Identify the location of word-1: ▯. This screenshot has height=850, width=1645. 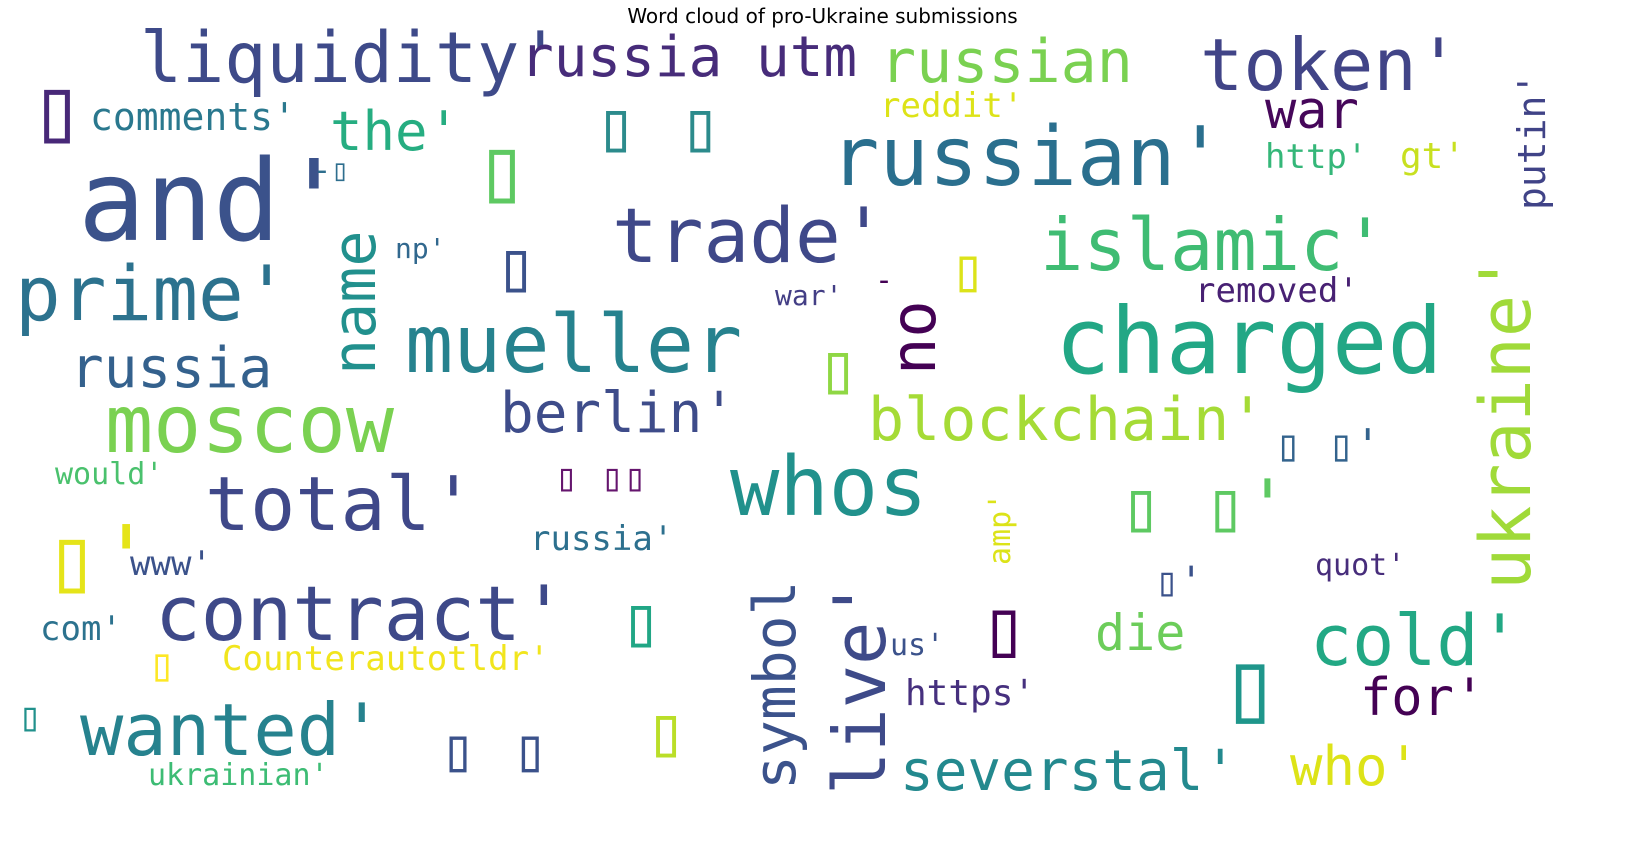
(57, 109).